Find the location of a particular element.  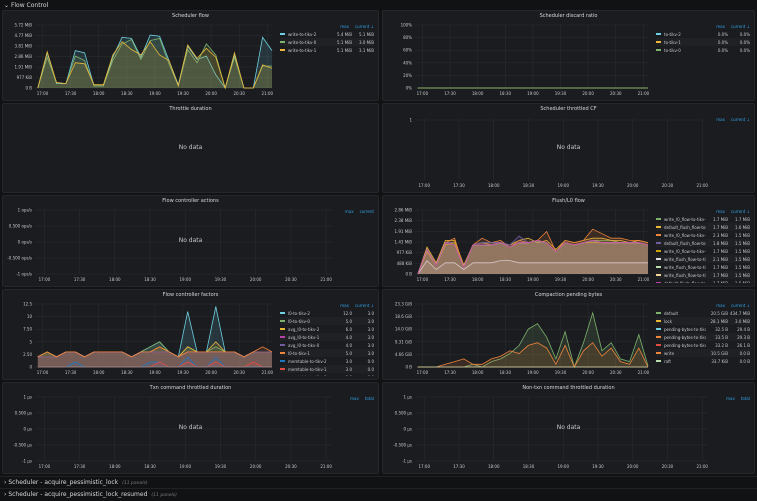

legend-header: max current ↓ is located at coordinates (327, 306).